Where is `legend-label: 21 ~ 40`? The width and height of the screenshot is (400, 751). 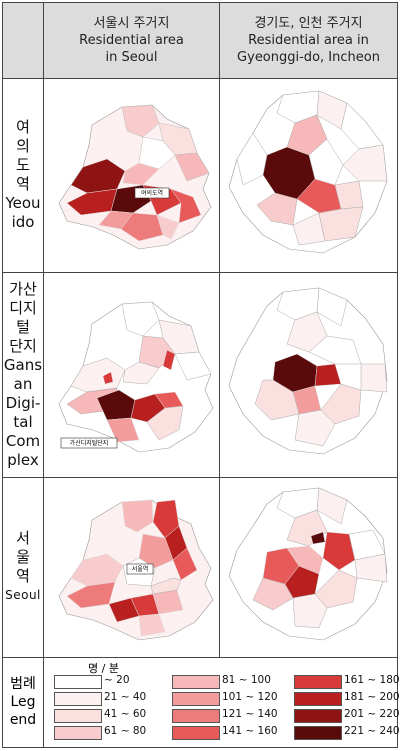 legend-label: 21 ~ 40 is located at coordinates (125, 696).